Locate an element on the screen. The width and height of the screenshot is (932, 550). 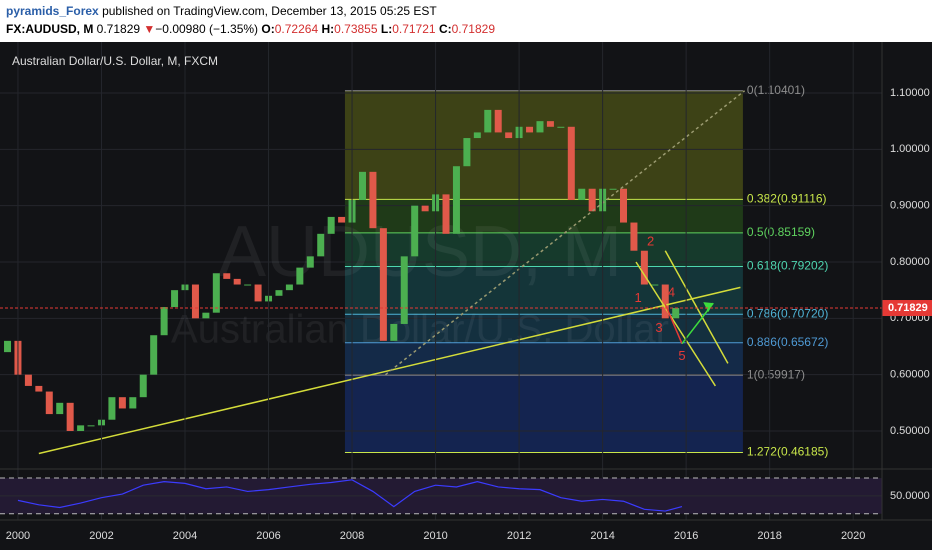
x-tick-label: 2002 is located at coordinates (101, 536).